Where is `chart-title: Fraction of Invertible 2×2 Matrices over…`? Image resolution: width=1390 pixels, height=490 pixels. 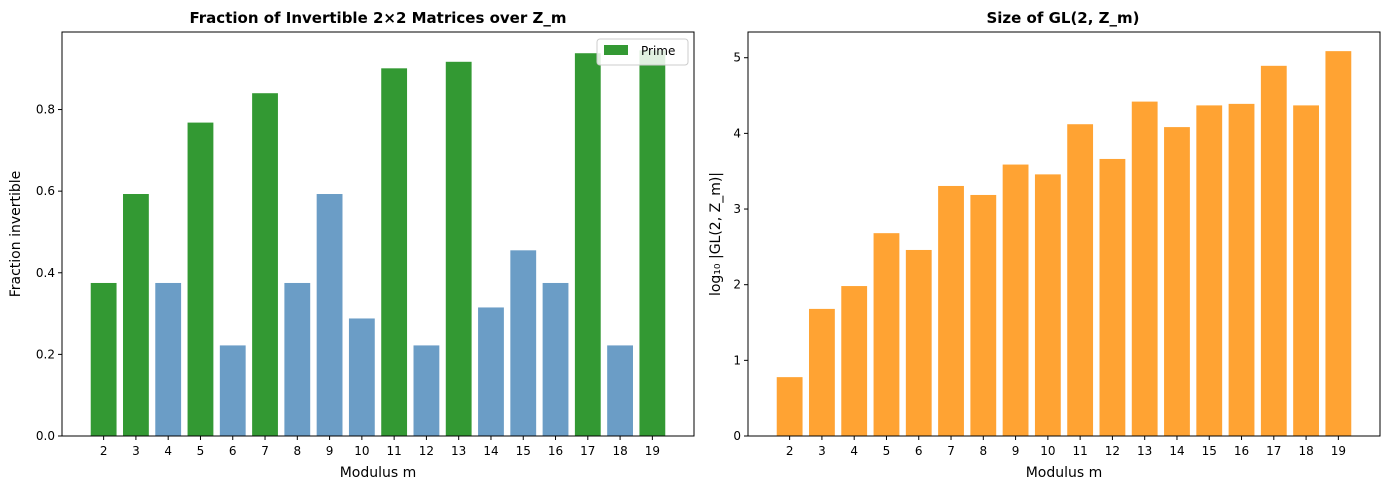 chart-title: Fraction of Invertible 2×2 Matrices over… is located at coordinates (378, 18).